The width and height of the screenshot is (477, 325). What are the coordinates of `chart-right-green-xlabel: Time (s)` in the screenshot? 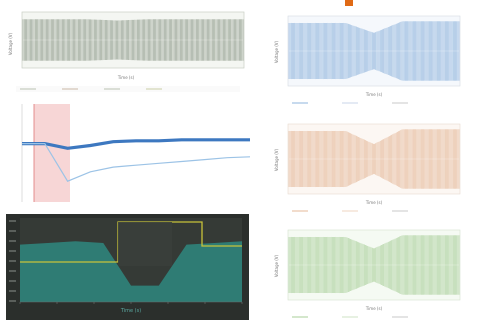 It's located at (374, 308).